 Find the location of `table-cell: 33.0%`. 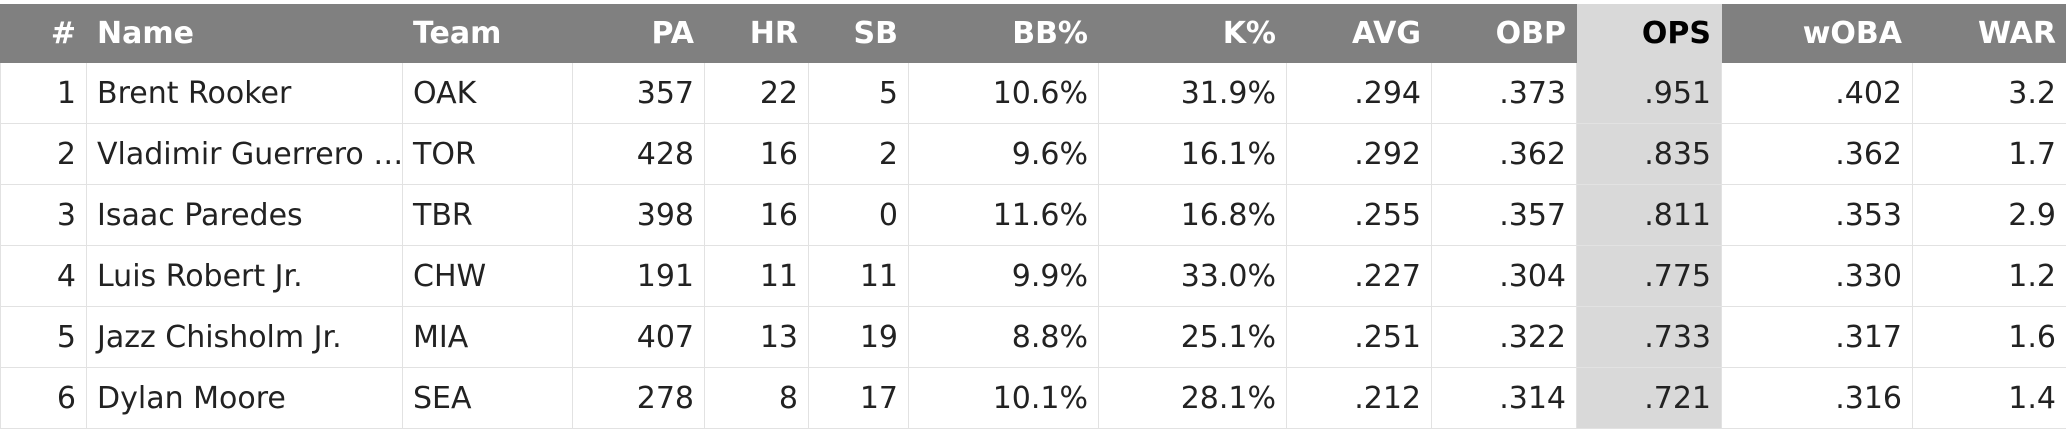

table-cell: 33.0% is located at coordinates (1192, 276).